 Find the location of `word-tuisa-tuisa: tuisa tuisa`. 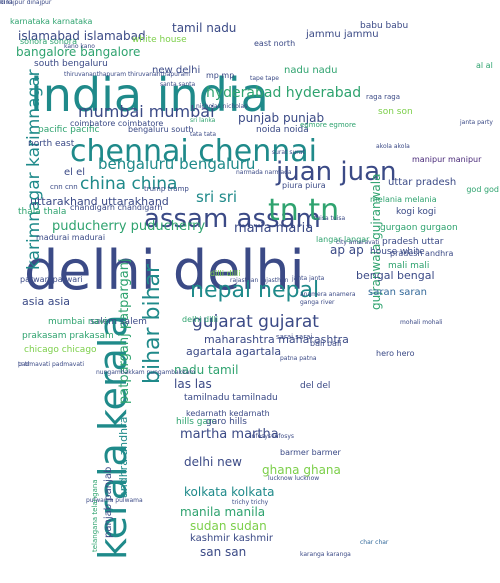

word-tuisa-tuisa: tuisa tuisa is located at coordinates (329, 219).